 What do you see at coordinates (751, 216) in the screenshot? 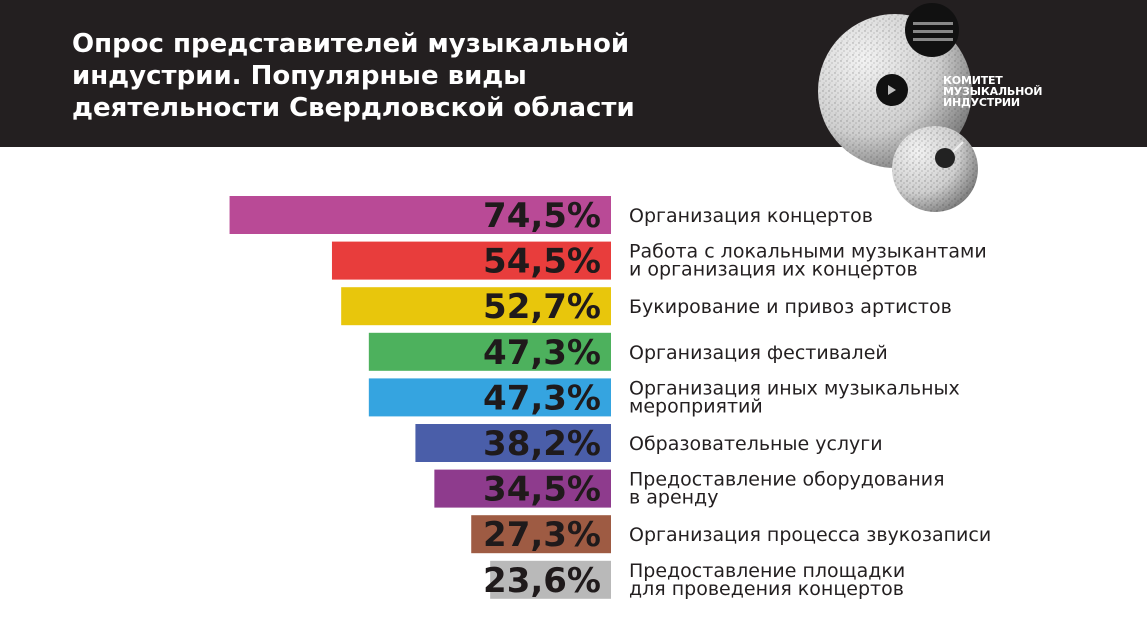
I see `category-label-1: Организация концертов` at bounding box center [751, 216].